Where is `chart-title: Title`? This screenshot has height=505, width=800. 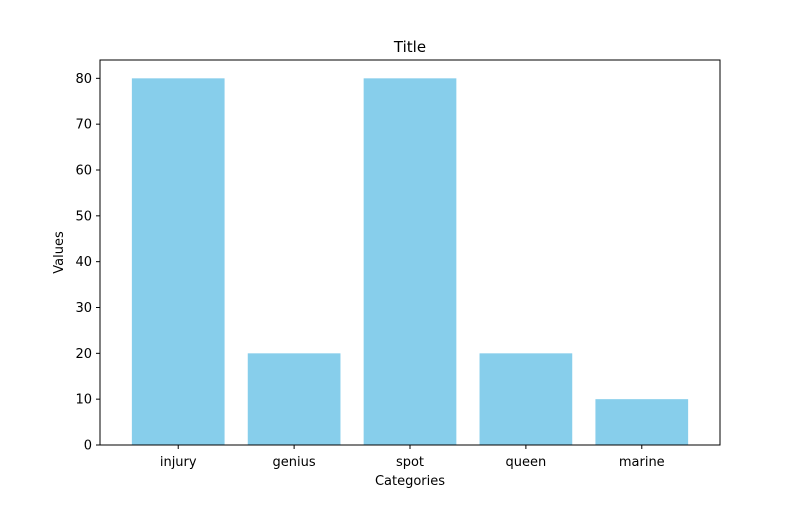
chart-title: Title is located at coordinates (409, 47).